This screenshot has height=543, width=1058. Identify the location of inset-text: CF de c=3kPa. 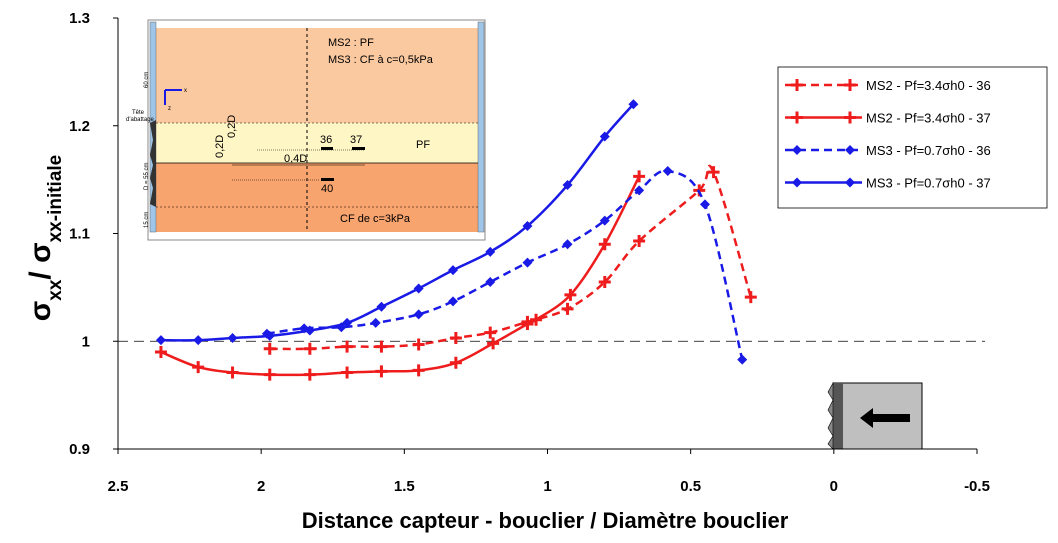
(375, 219).